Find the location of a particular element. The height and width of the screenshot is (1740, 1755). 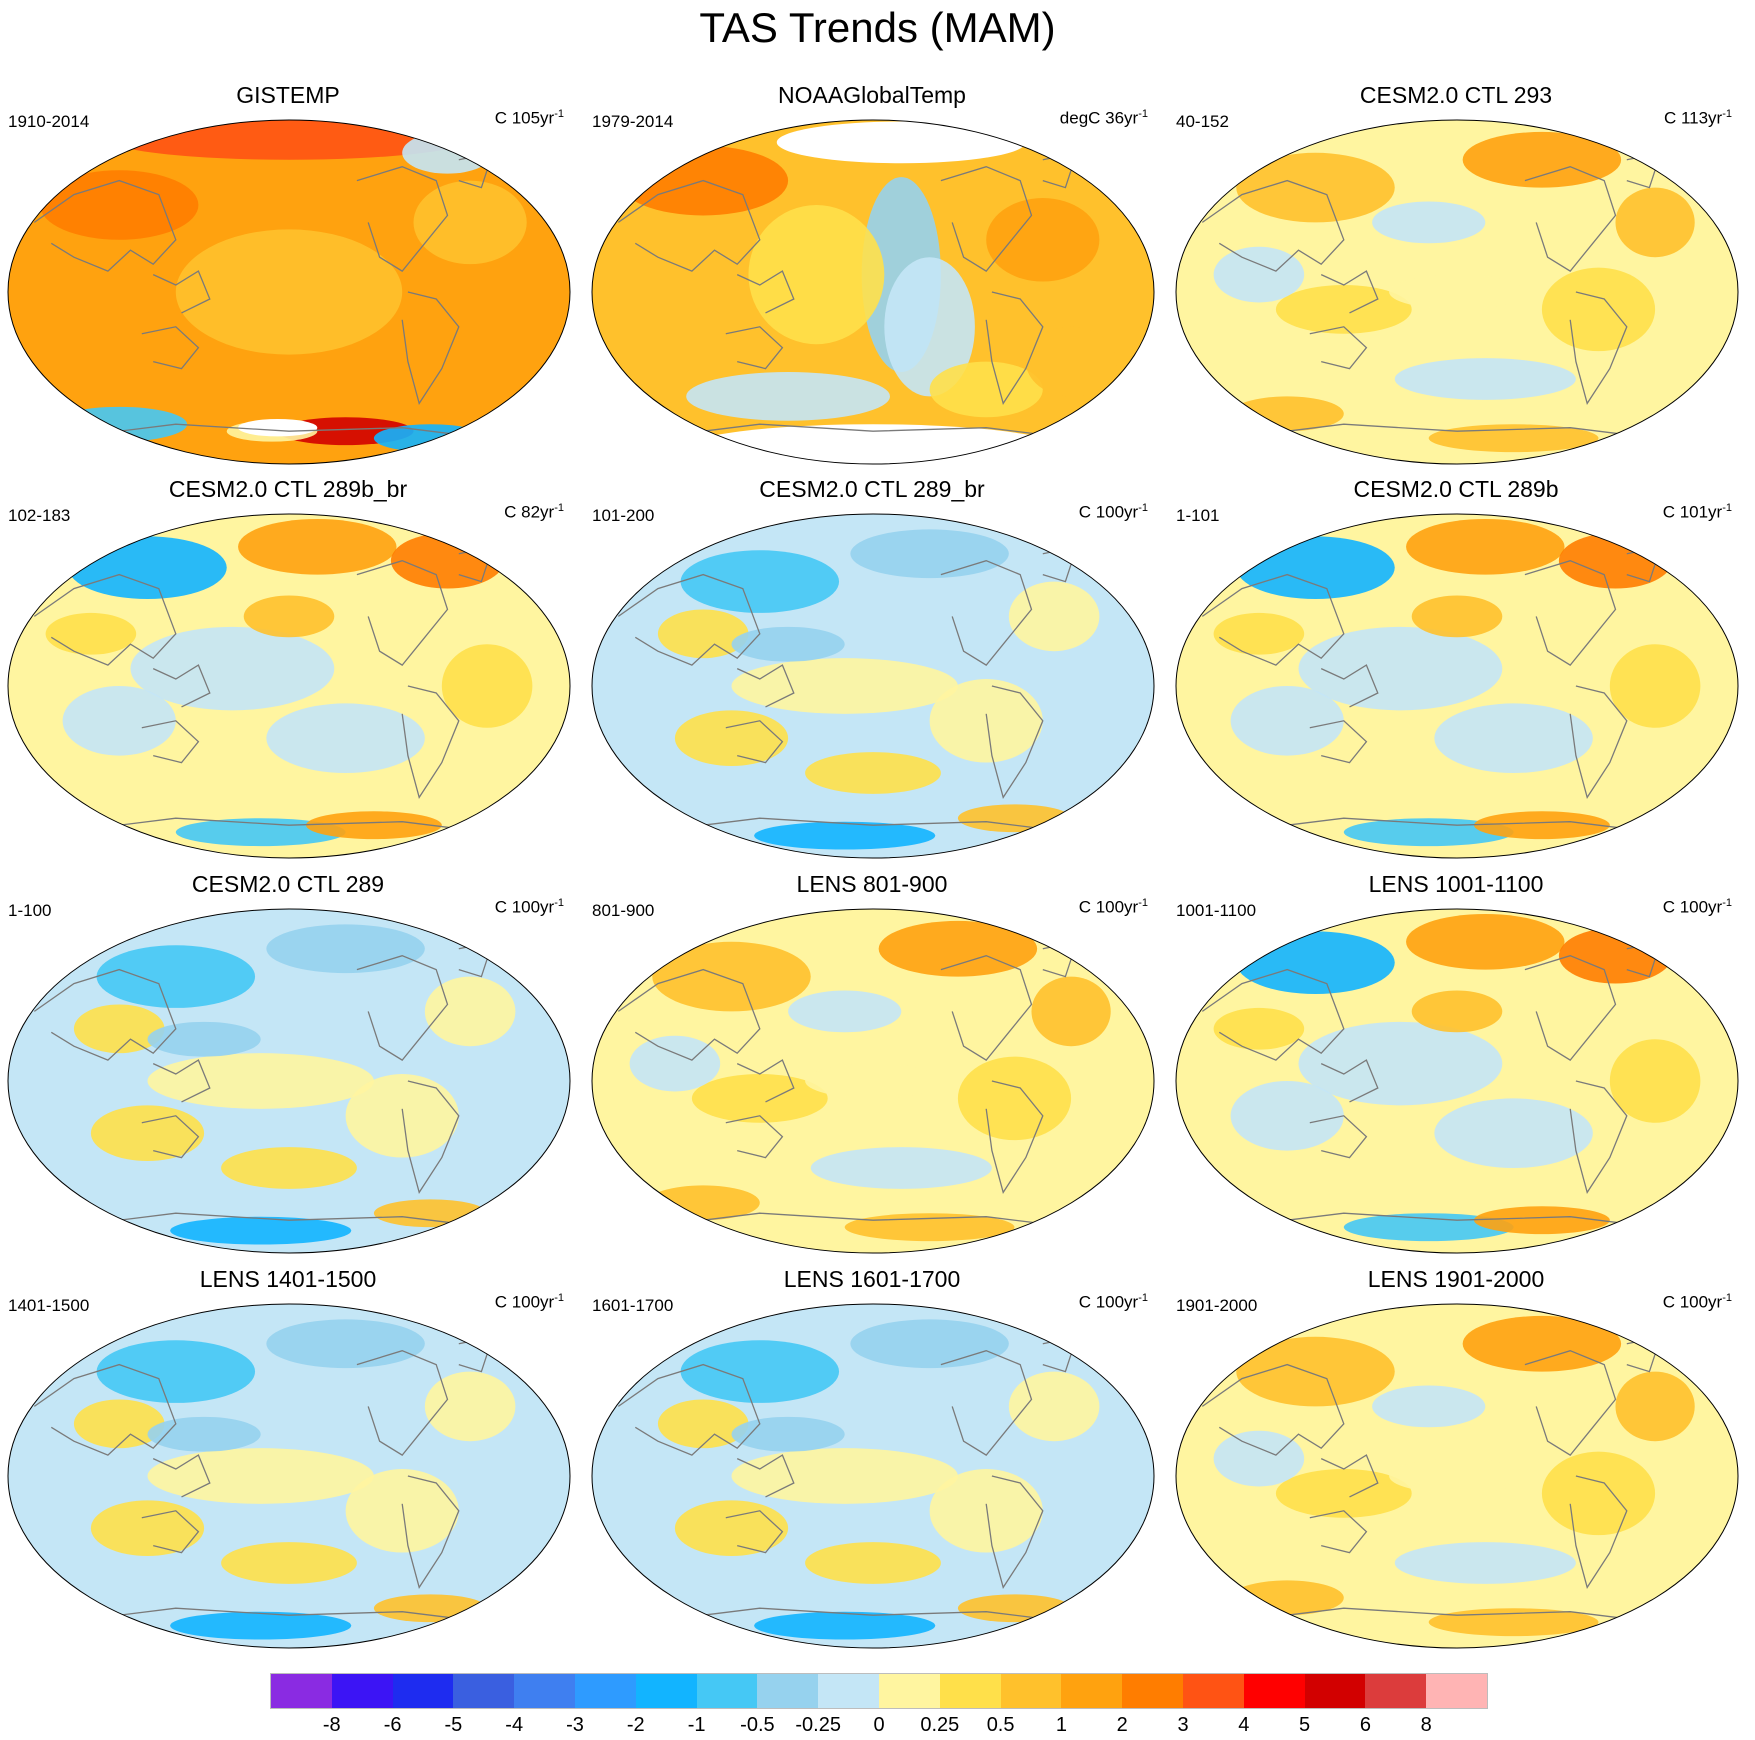

panel-title: GISTEMP is located at coordinates (288, 95).